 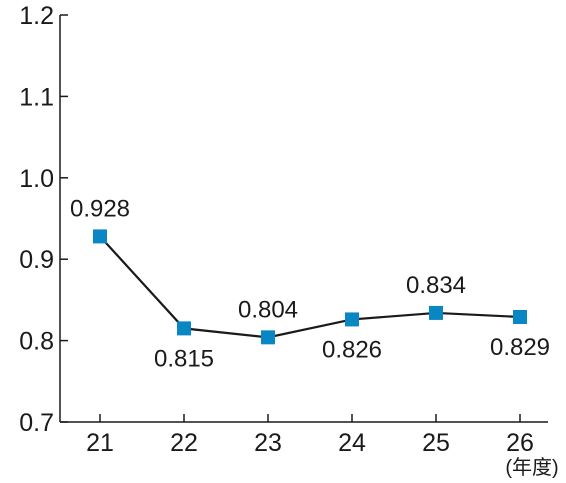 What do you see at coordinates (43, 219) in the screenshot?
I see `y-axis: 0.7 0.8 0.9 1.0 1.1 1.2` at bounding box center [43, 219].